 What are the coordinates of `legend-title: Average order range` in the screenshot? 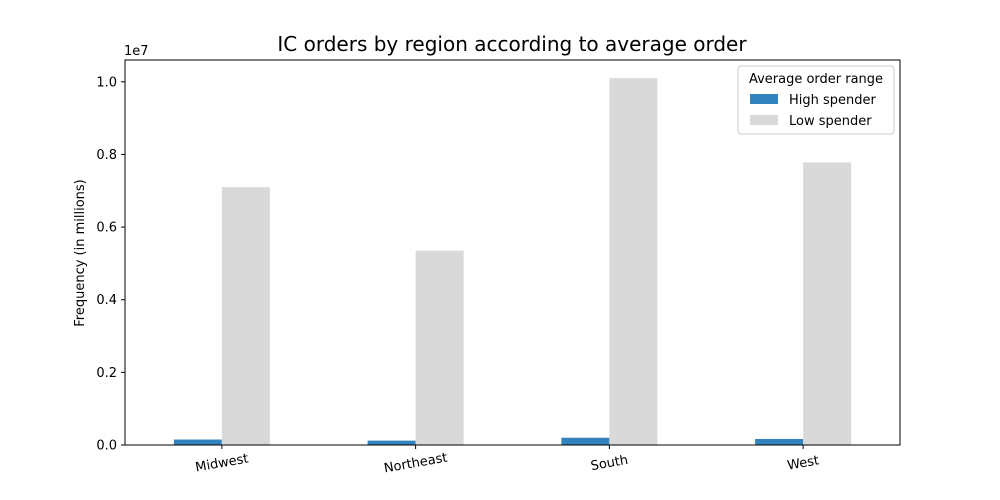 It's located at (816, 79).